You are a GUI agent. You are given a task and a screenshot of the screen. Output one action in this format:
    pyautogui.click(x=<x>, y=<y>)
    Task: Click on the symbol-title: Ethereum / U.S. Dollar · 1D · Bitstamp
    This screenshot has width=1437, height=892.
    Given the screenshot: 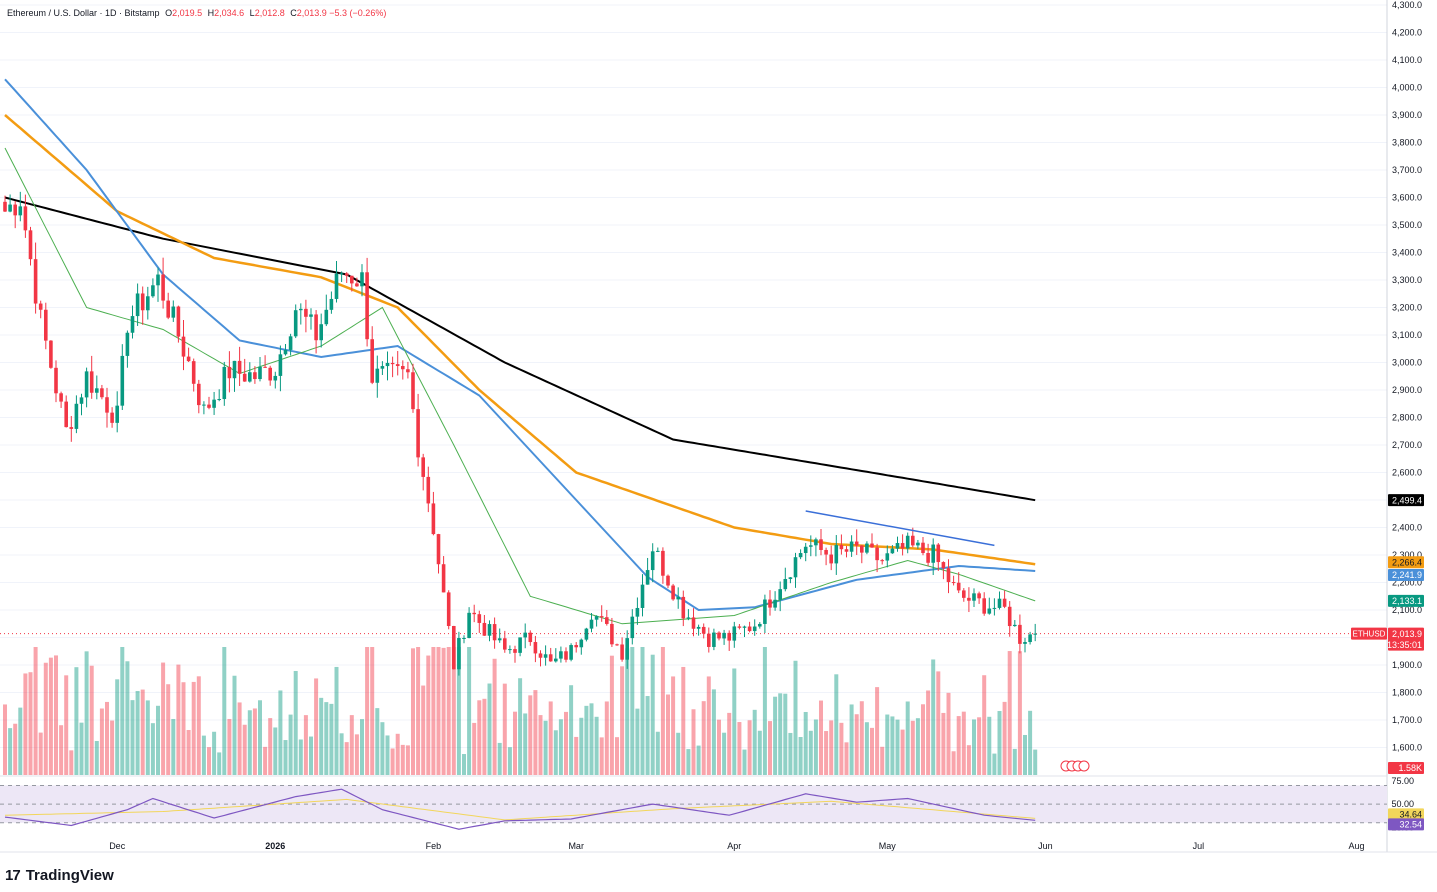 What is the action you would take?
    pyautogui.click(x=83, y=13)
    